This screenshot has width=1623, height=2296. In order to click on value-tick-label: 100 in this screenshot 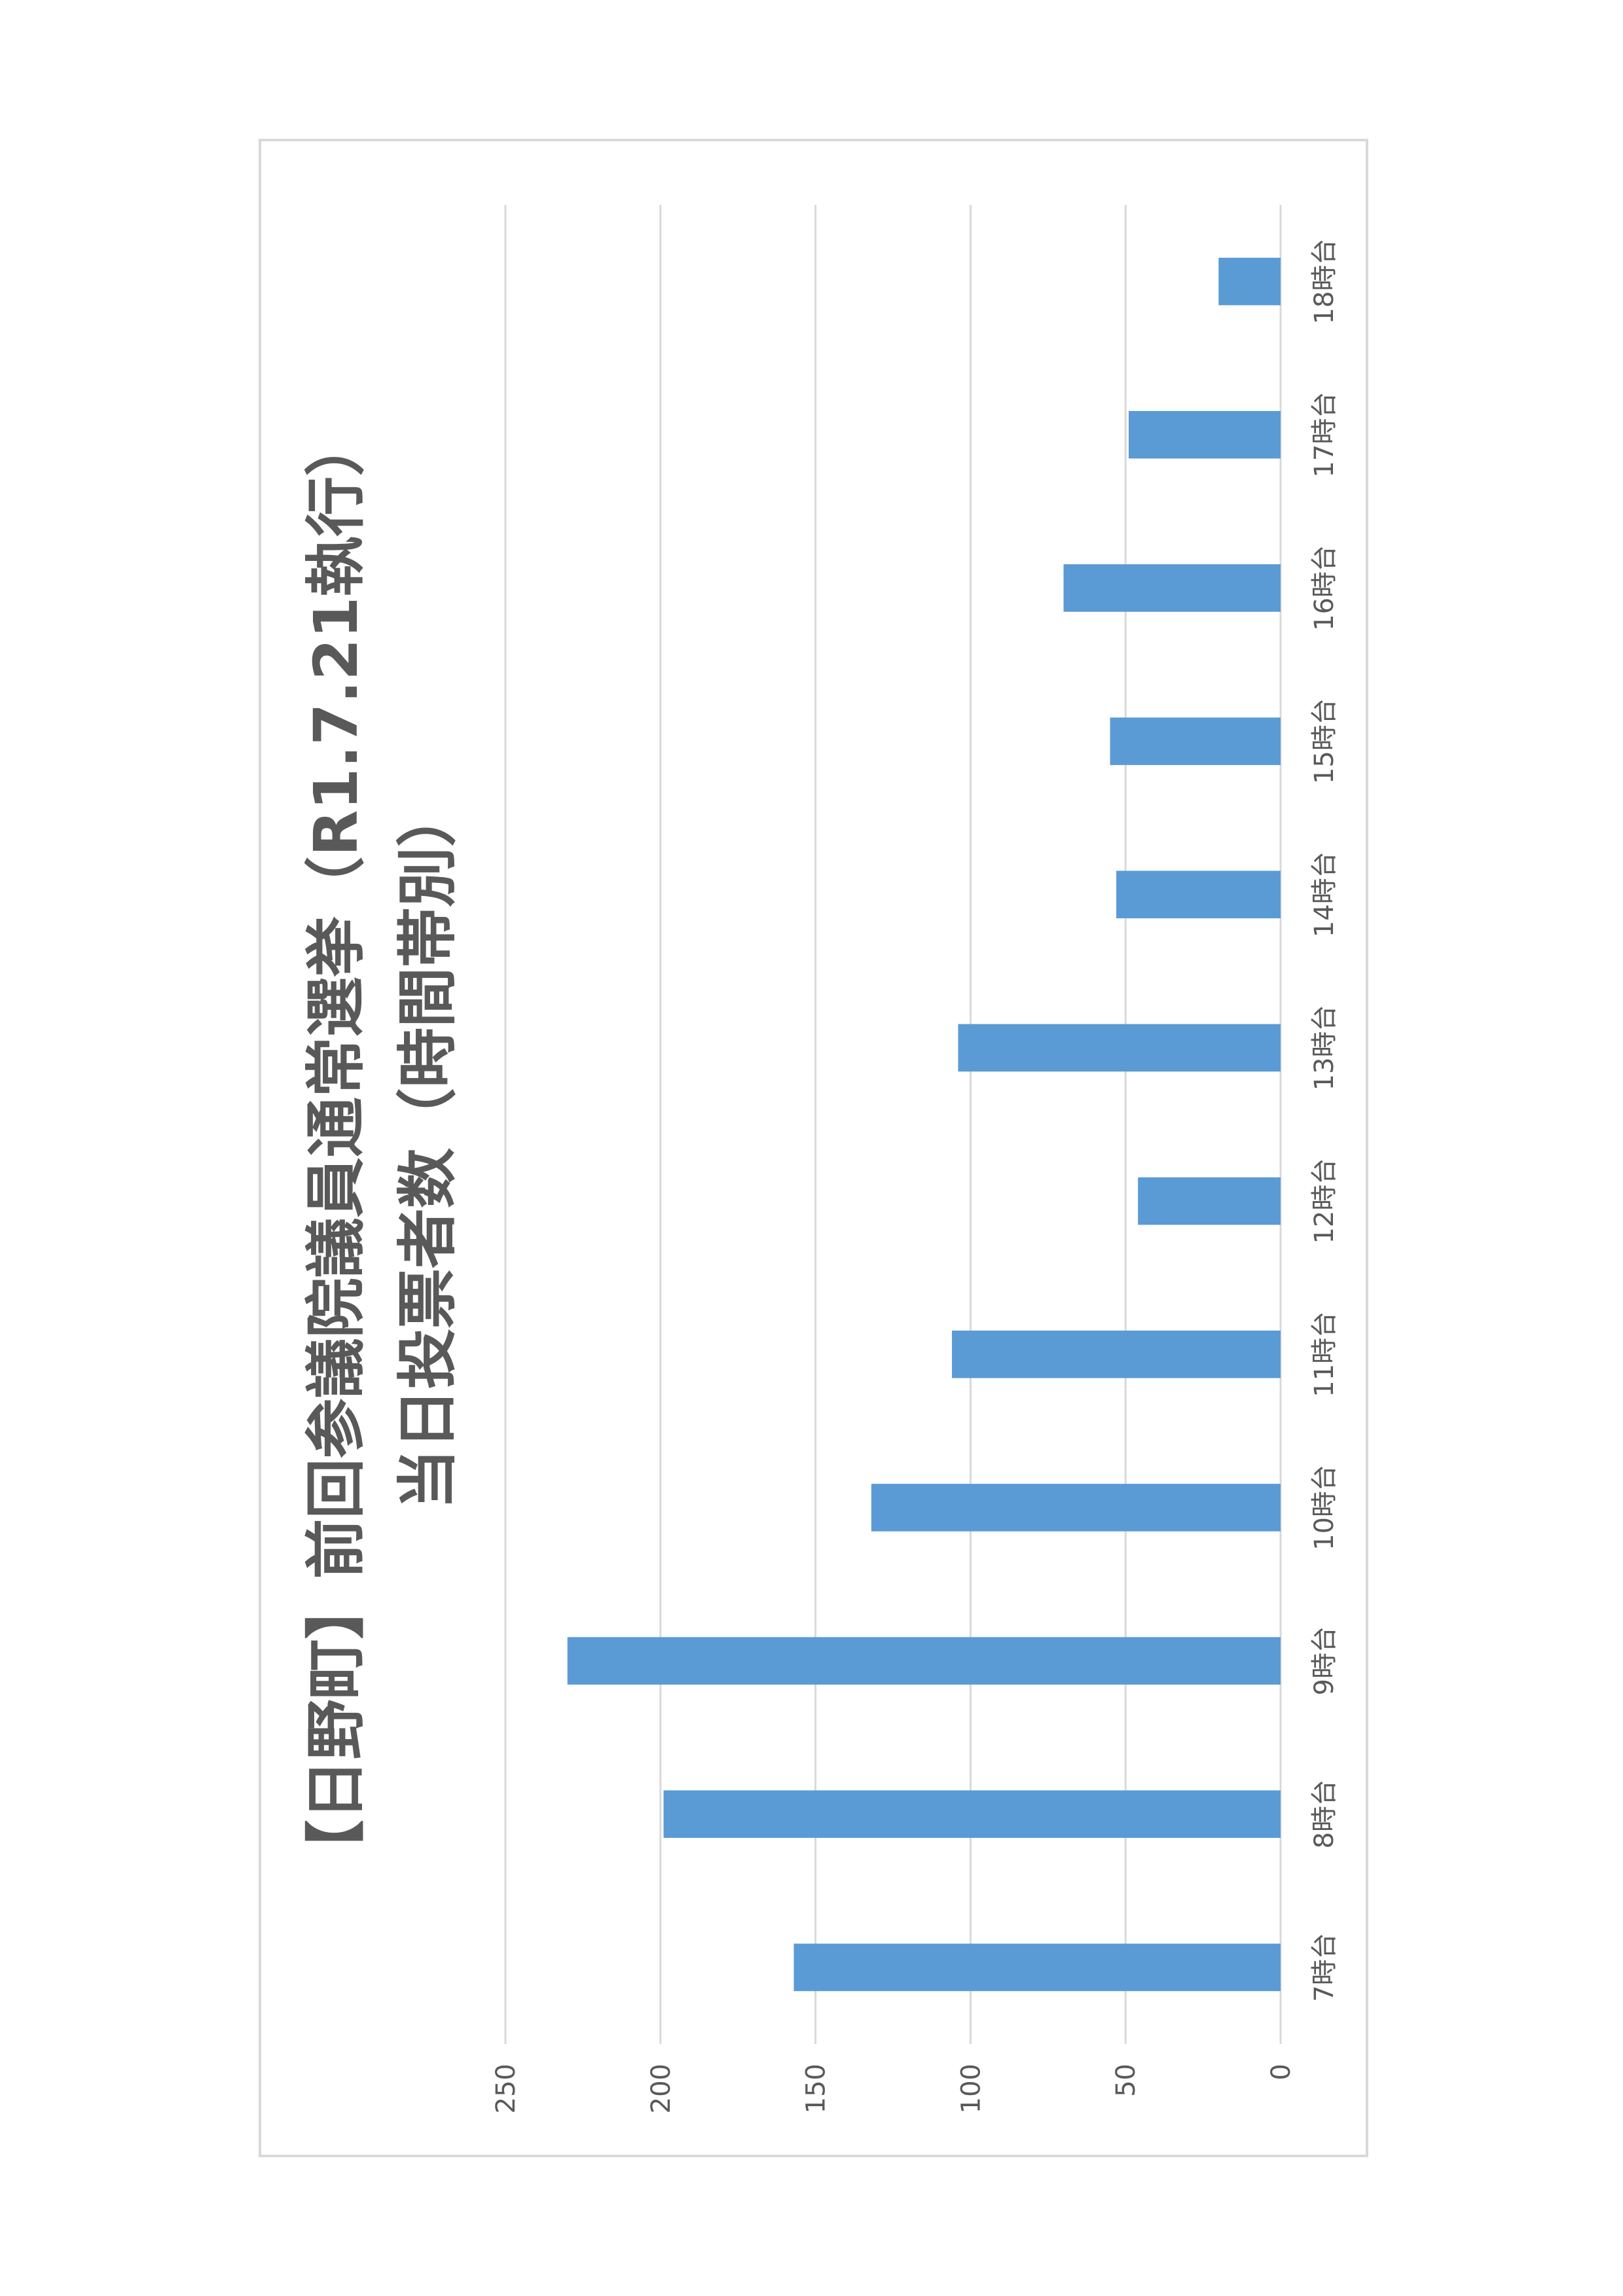, I will do `click(971, 2088)`.